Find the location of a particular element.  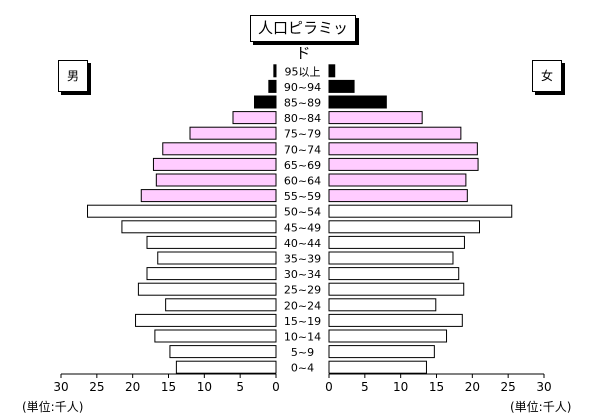

tick-label-left-6: 0 is located at coordinates (276, 387).